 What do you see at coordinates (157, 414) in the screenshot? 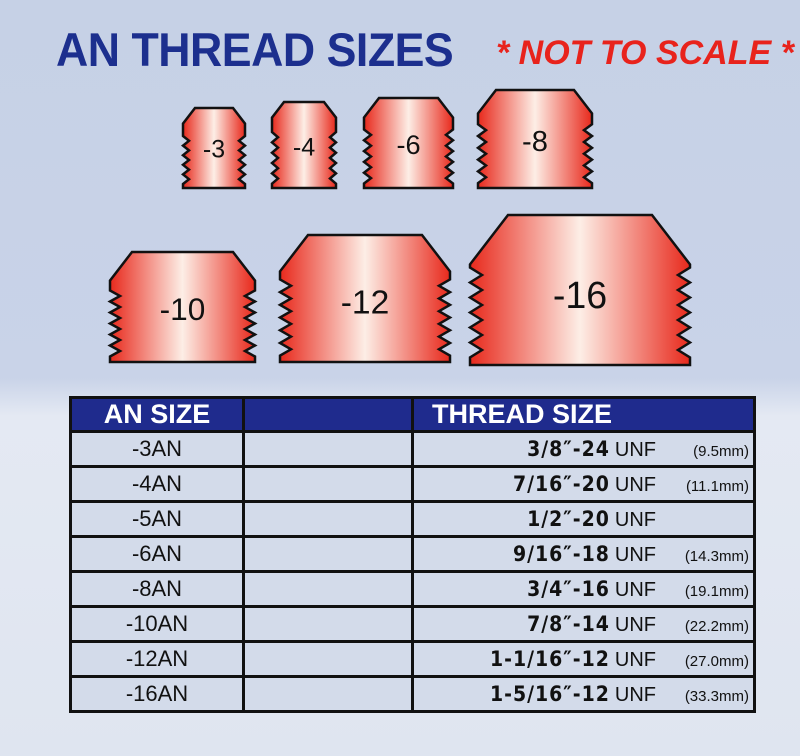
I see `header-an-size: AN SIZE` at bounding box center [157, 414].